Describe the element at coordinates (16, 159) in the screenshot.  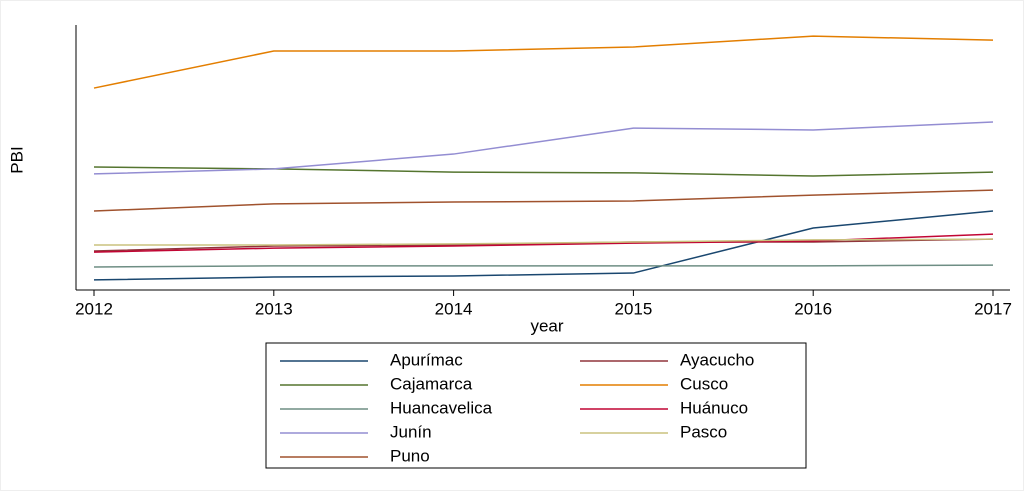
I see `y-axis-label: PBI` at that location.